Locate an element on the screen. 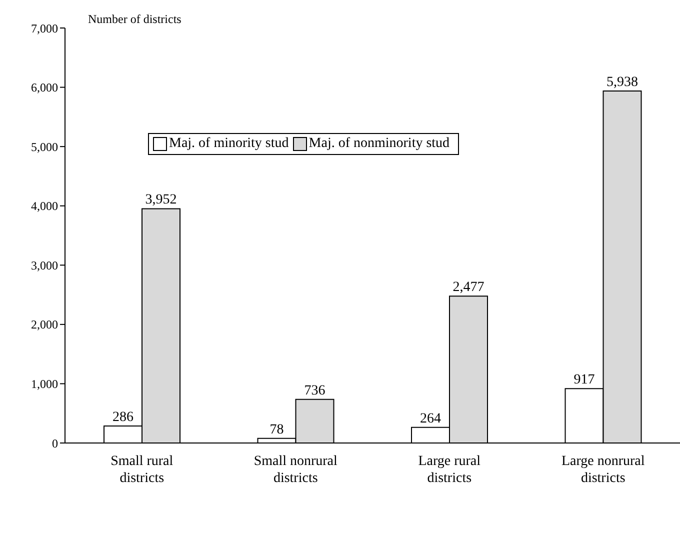 This screenshot has height=534, width=680. y-tick-label: 7,000 is located at coordinates (44, 28).